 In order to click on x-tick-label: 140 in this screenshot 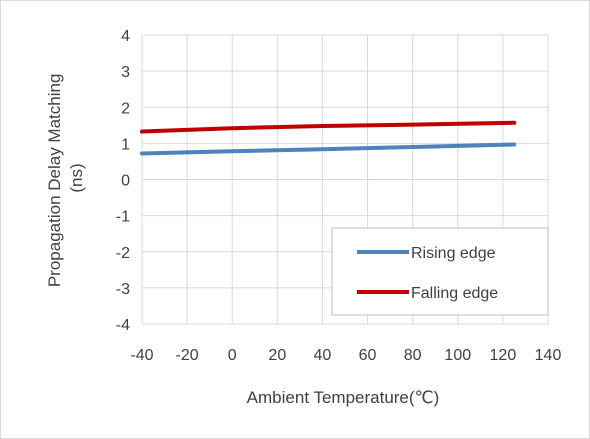, I will do `click(548, 355)`.